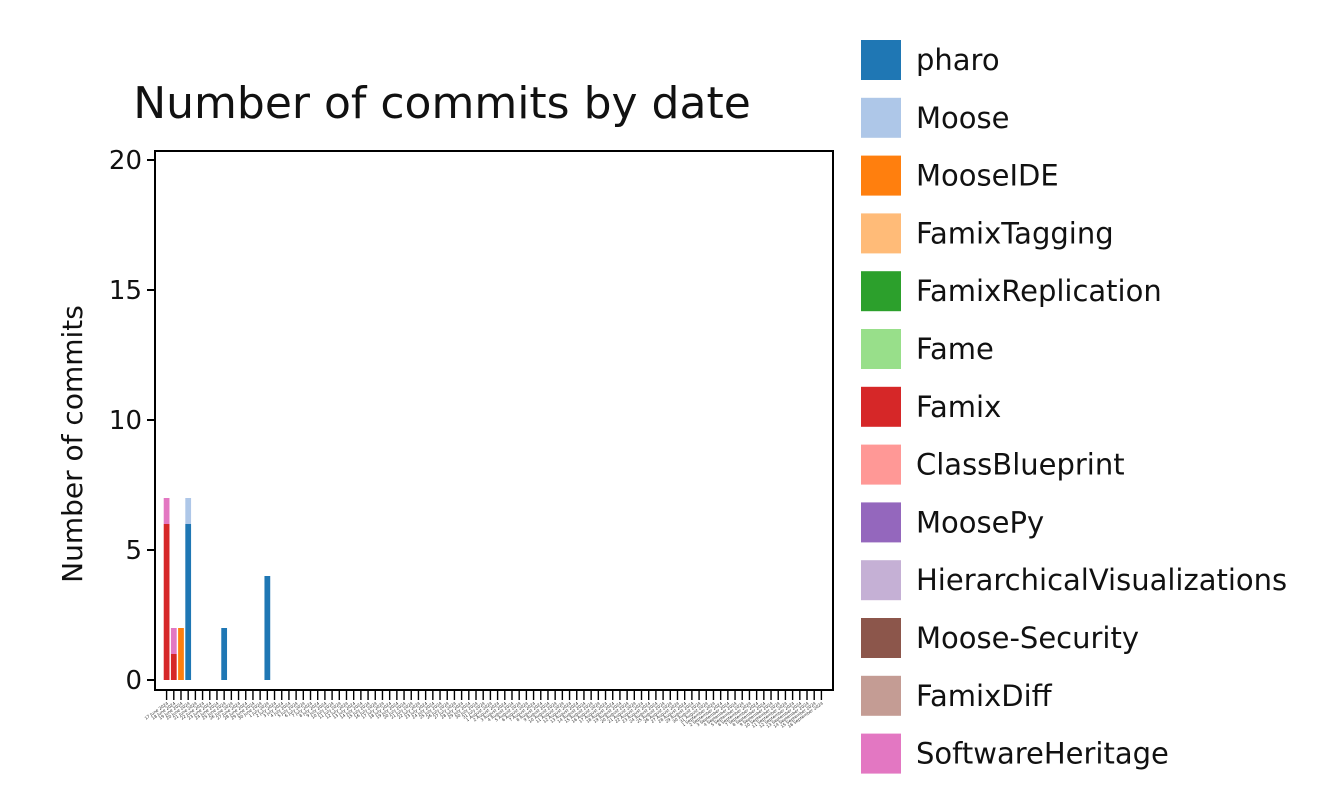 This screenshot has width=1333, height=808. Describe the element at coordinates (1039, 291) in the screenshot. I see `legend-label: FamixReplication` at that location.